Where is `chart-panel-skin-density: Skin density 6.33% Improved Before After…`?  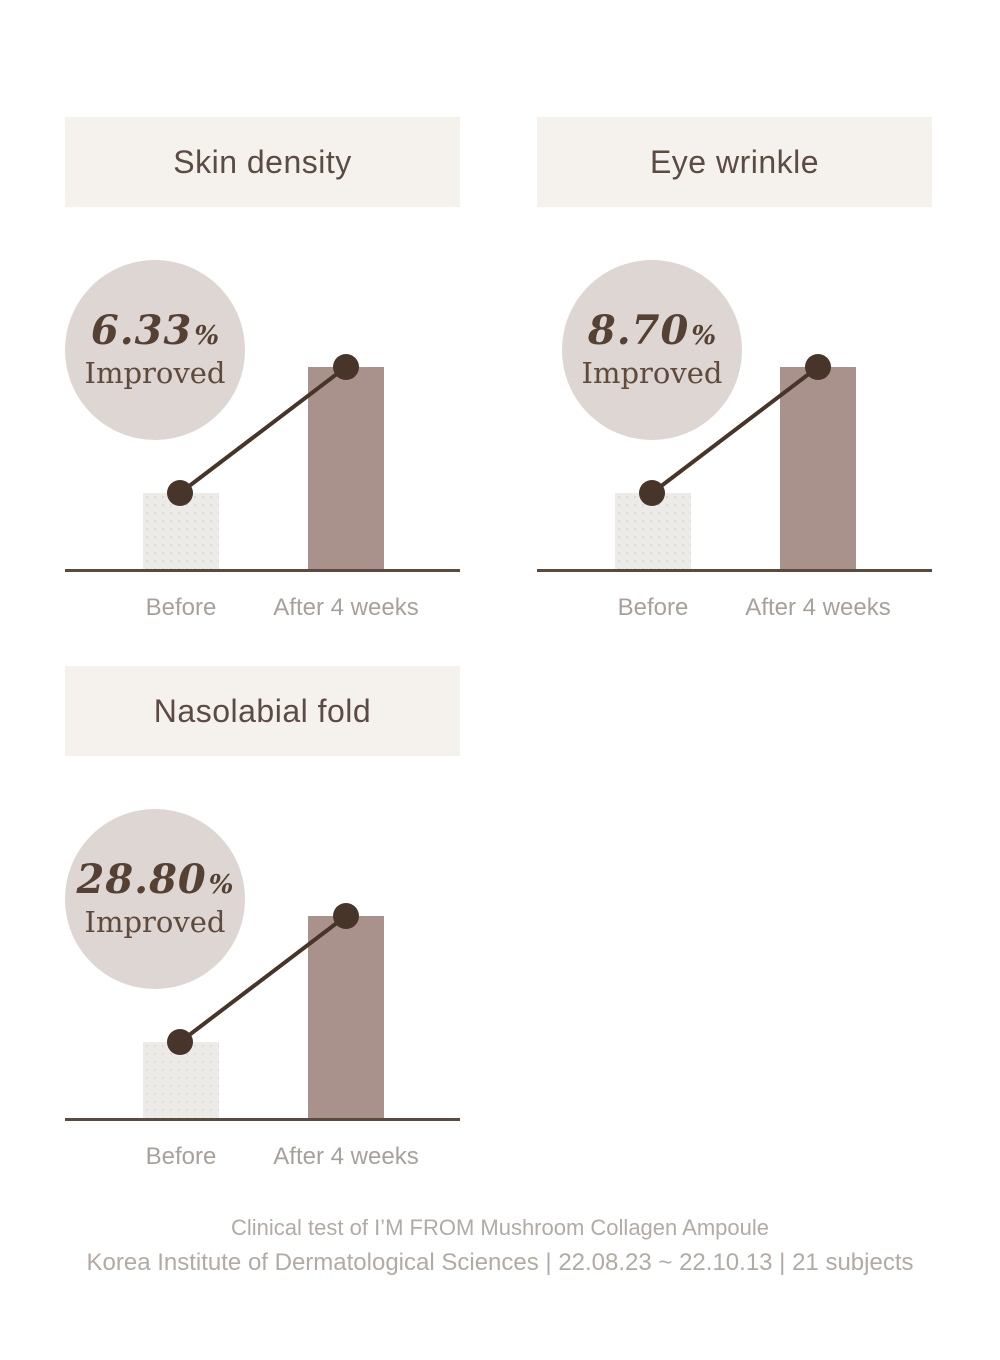 chart-panel-skin-density: Skin density 6.33% Improved Before After… is located at coordinates (262, 374).